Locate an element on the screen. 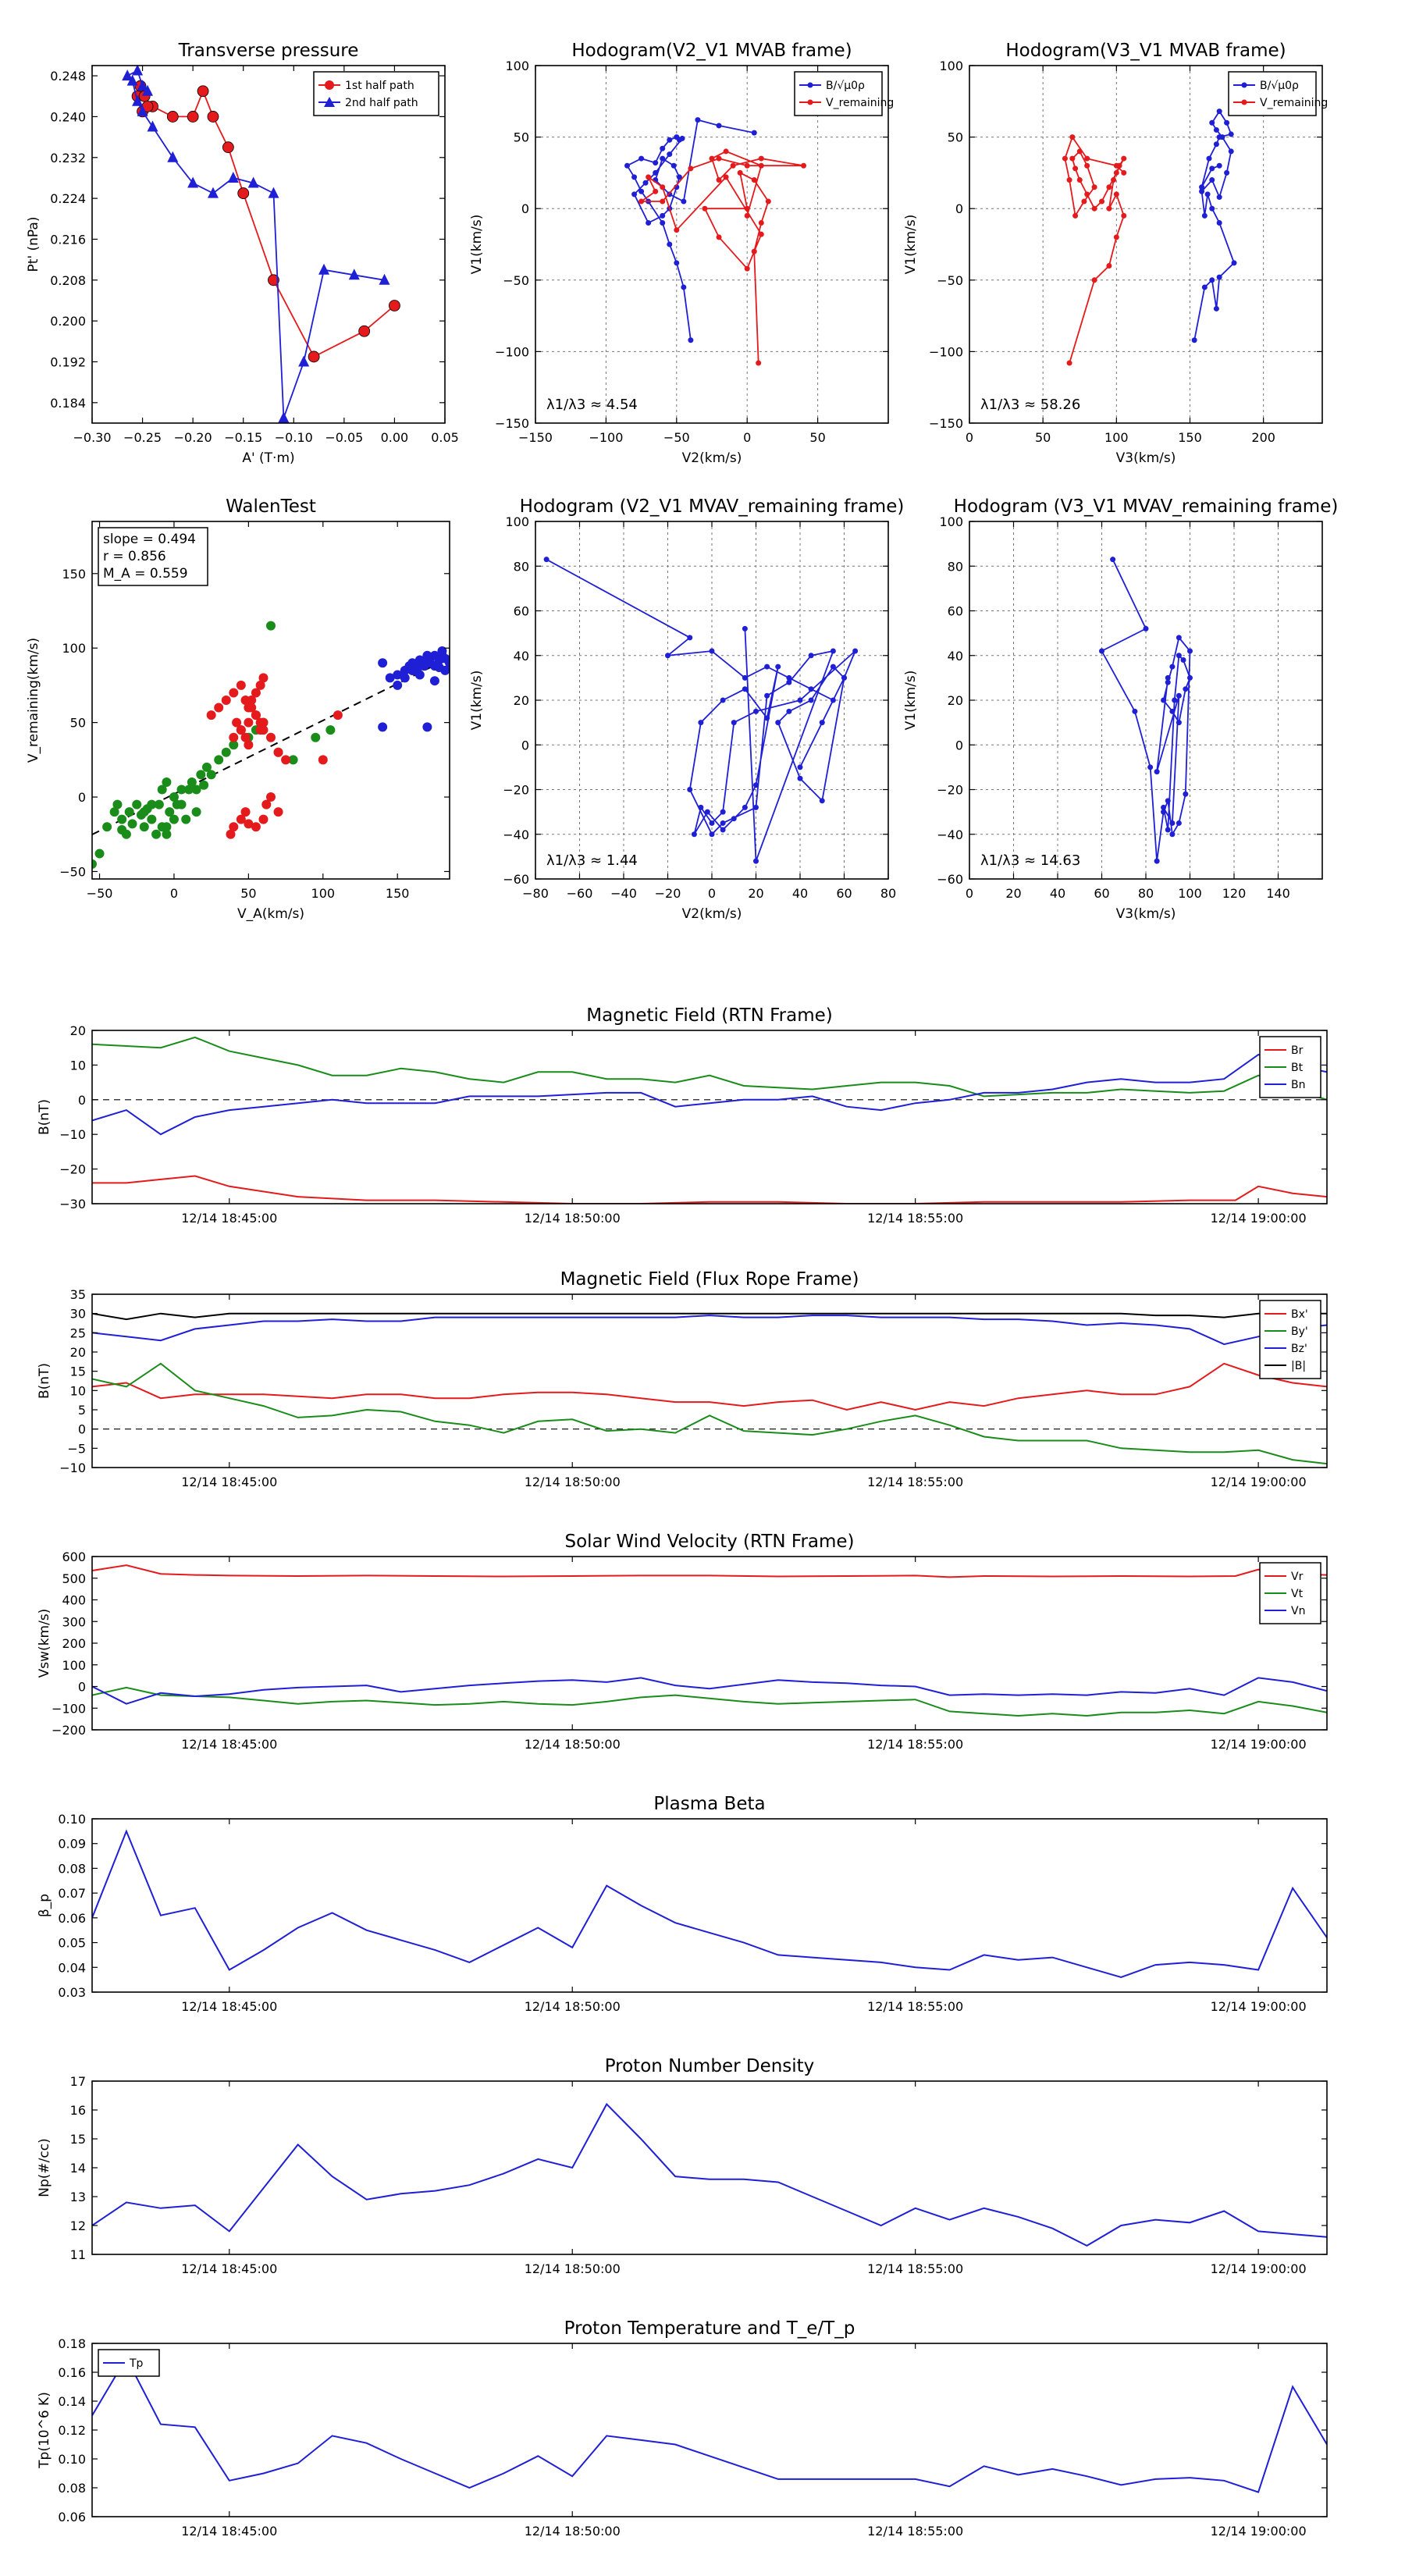 Image resolution: width=1405 pixels, height=2576 pixels. x-tick-label: 150 is located at coordinates (398, 893).